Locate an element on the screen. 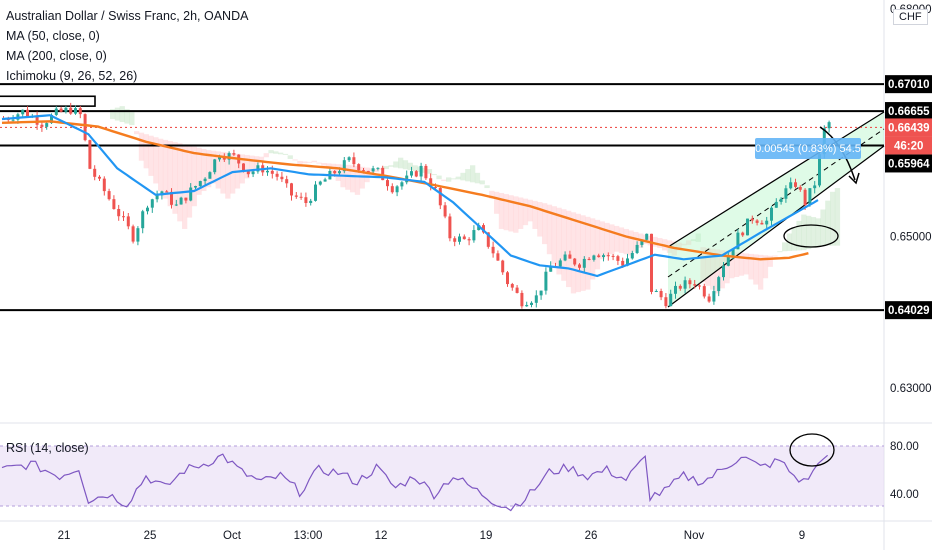 Image resolution: width=932 pixels, height=550 pixels. time-tick-label: Nov is located at coordinates (694, 536).